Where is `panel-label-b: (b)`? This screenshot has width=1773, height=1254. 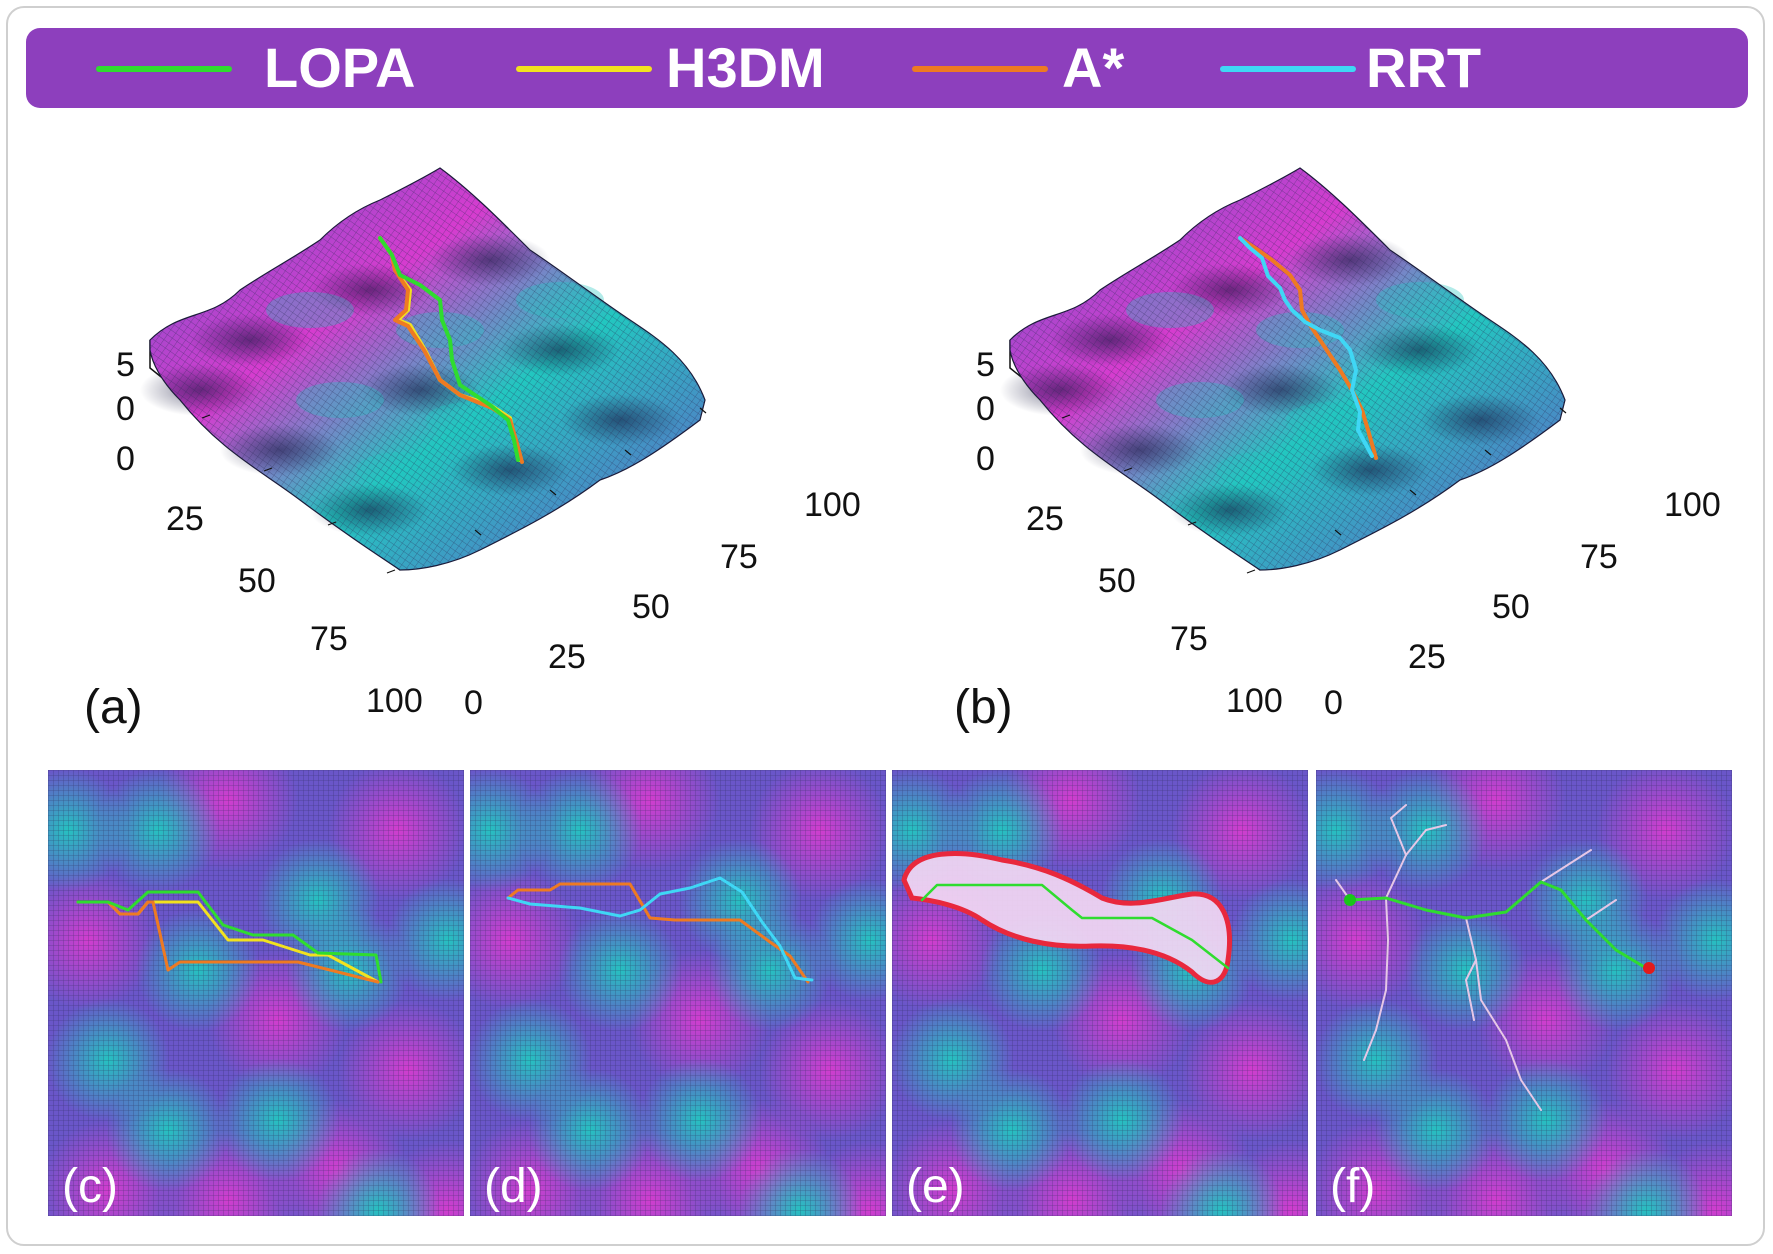 panel-label-b: (b) is located at coordinates (983, 707).